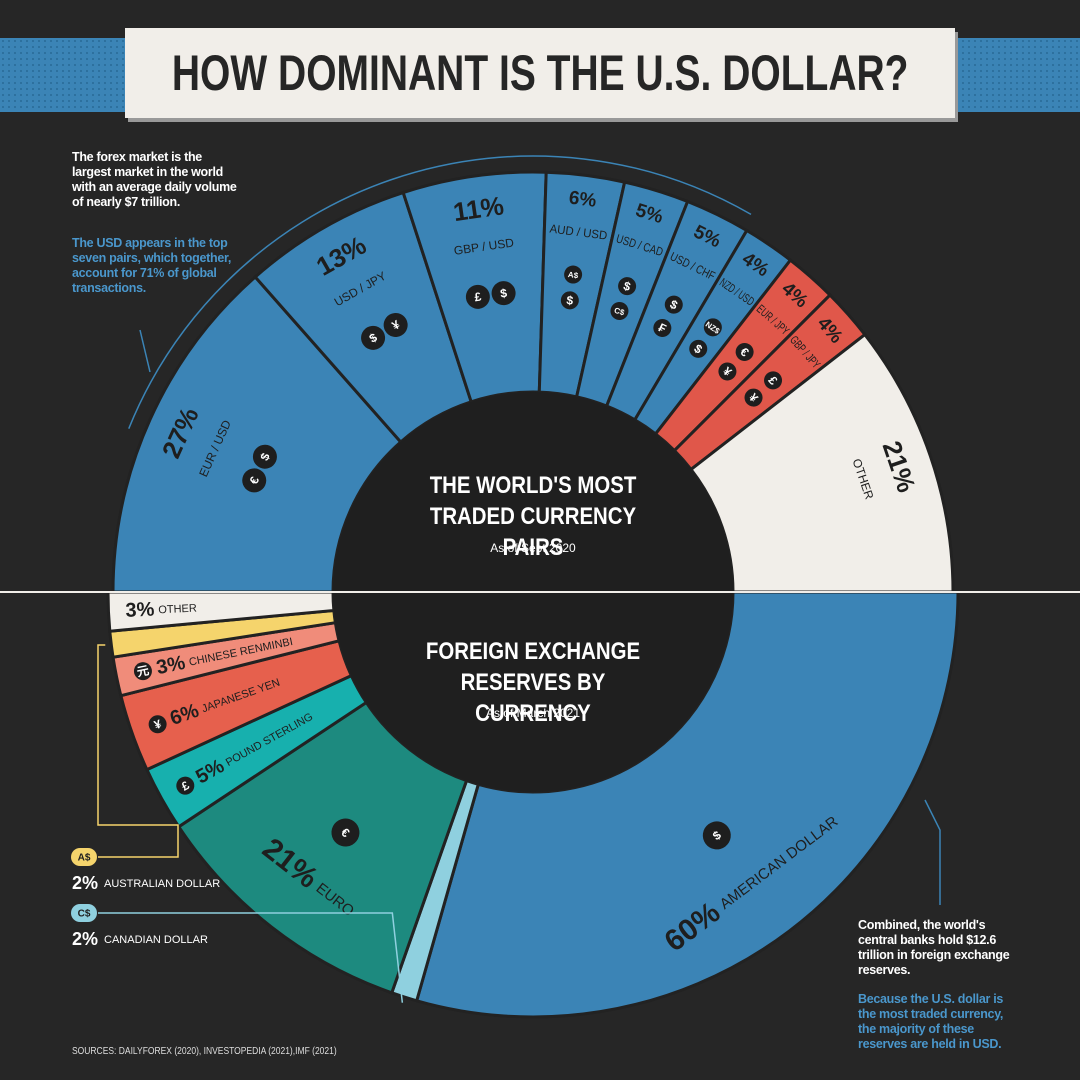  I want to click on category-label: AUSTRALIAN DOLLAR, so click(162, 884).